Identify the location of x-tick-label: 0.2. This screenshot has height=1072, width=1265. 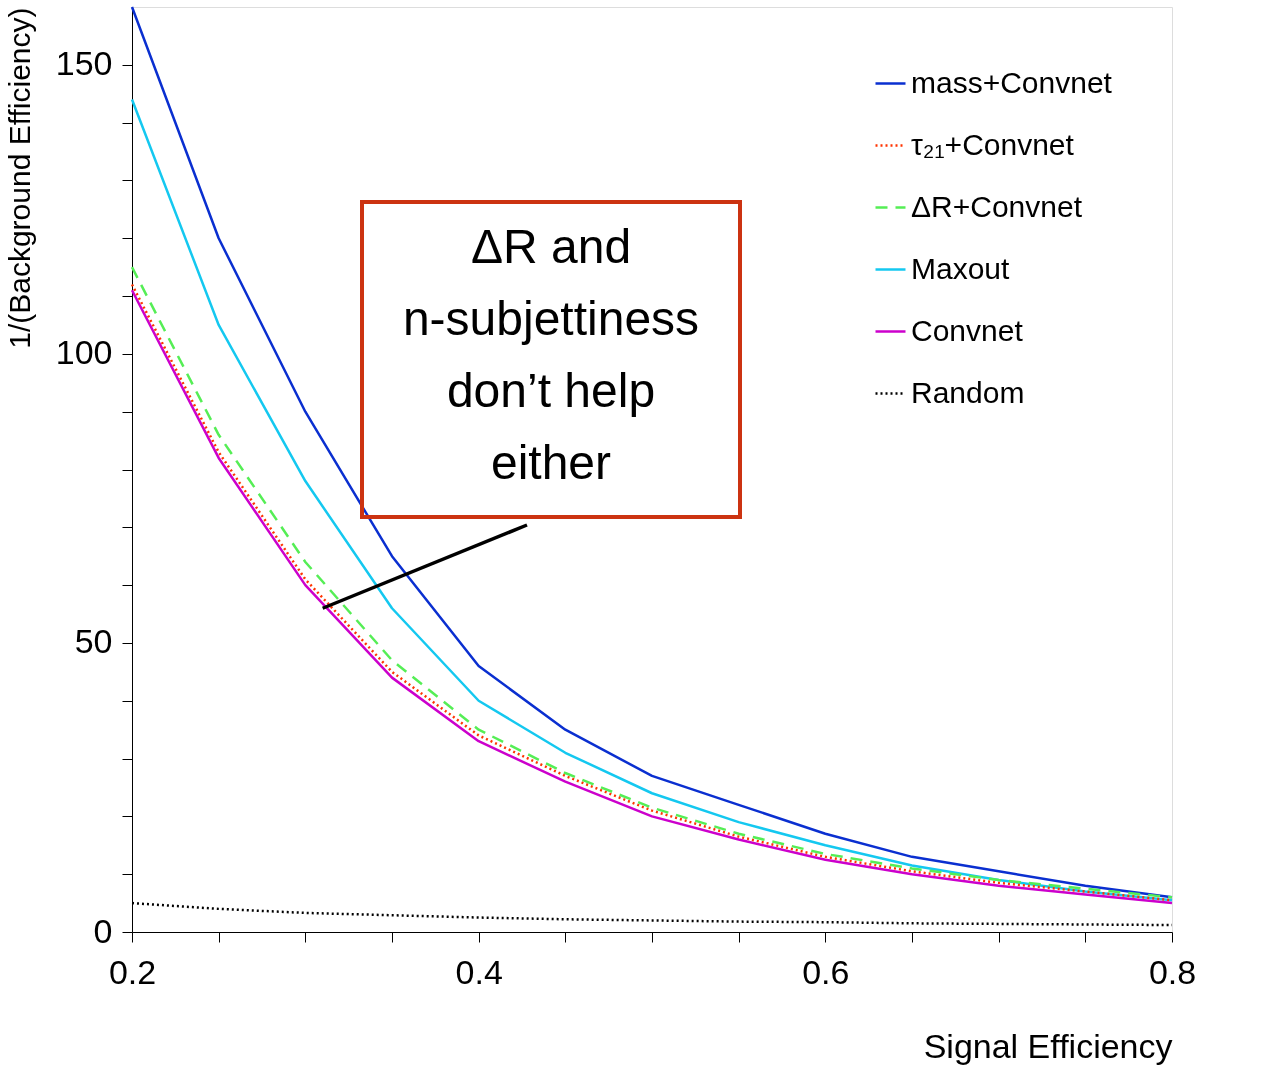
(132, 971).